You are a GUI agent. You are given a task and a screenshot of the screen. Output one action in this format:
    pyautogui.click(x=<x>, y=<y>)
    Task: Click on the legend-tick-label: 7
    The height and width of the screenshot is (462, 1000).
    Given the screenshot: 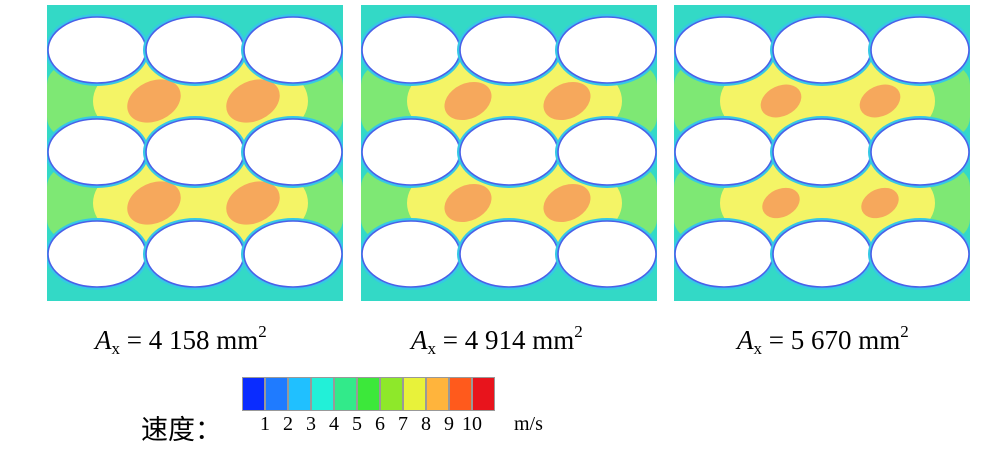 What is the action you would take?
    pyautogui.click(x=403, y=424)
    